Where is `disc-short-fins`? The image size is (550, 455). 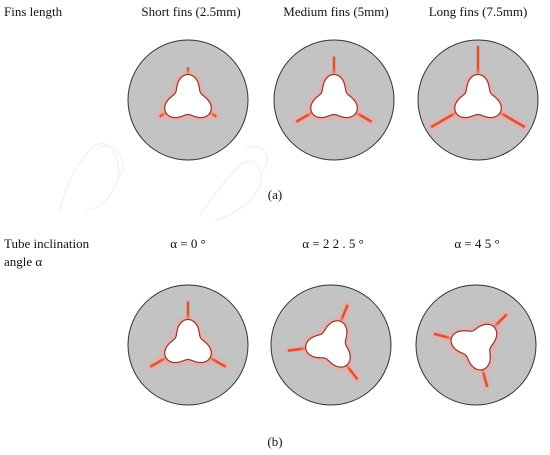 disc-short-fins is located at coordinates (188, 100).